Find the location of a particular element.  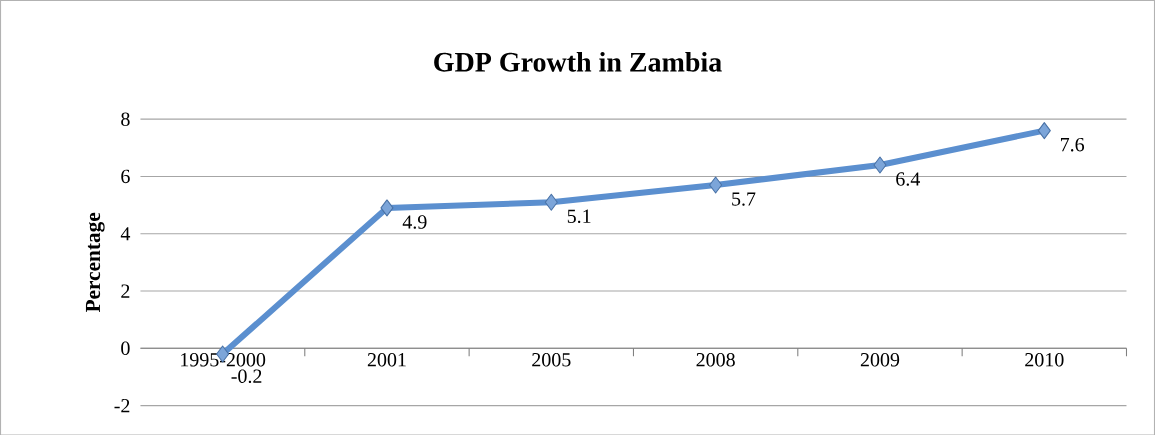

y-tick-label: -2 is located at coordinates (122, 405).